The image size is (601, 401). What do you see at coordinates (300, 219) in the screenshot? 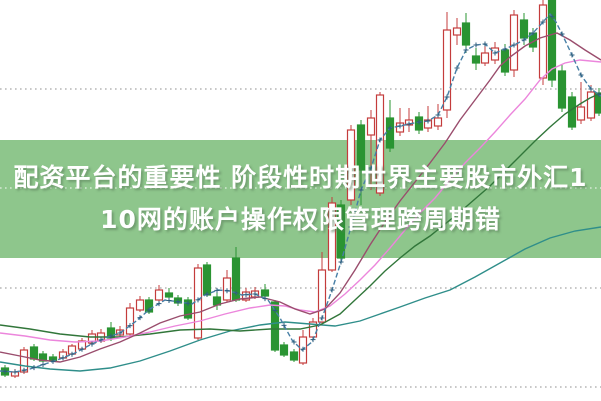
I see `banner-title-line-2: 10网的账户操作权限管理跨周期错` at bounding box center [300, 219].